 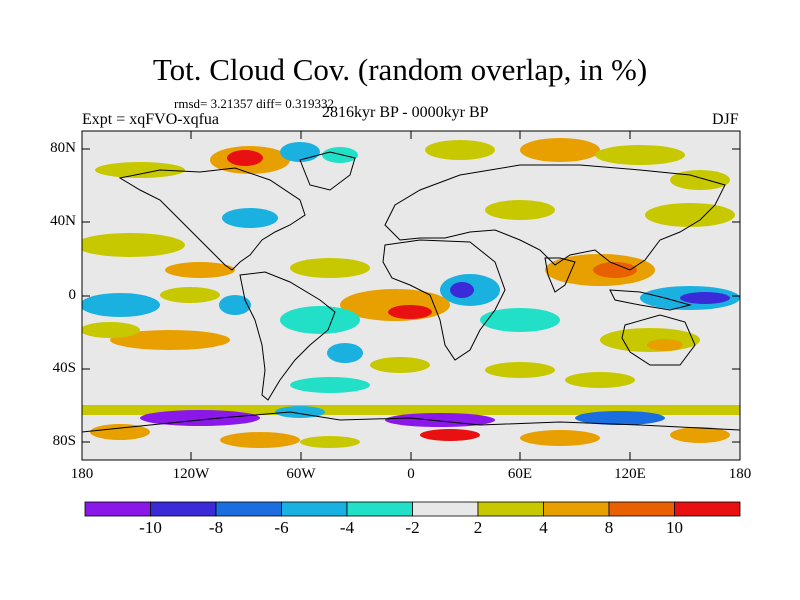 What do you see at coordinates (191, 474) in the screenshot?
I see `lon-tick-120w: 120W` at bounding box center [191, 474].